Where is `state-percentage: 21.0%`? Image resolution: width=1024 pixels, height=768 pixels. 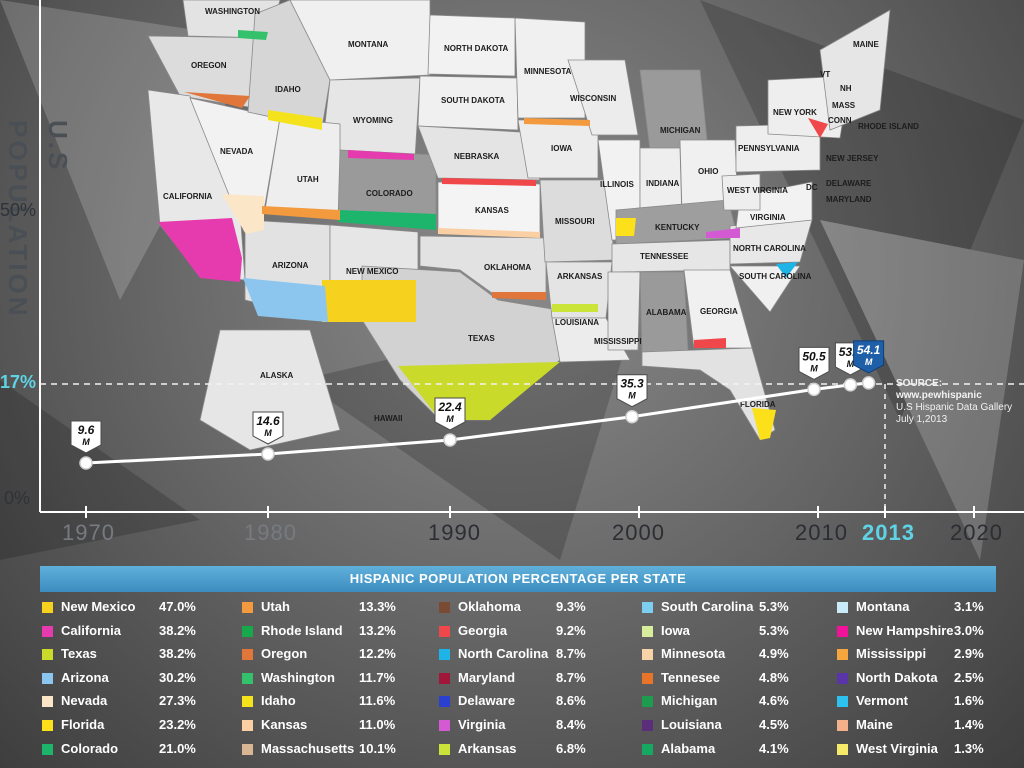
state-percentage: 21.0% is located at coordinates (177, 748).